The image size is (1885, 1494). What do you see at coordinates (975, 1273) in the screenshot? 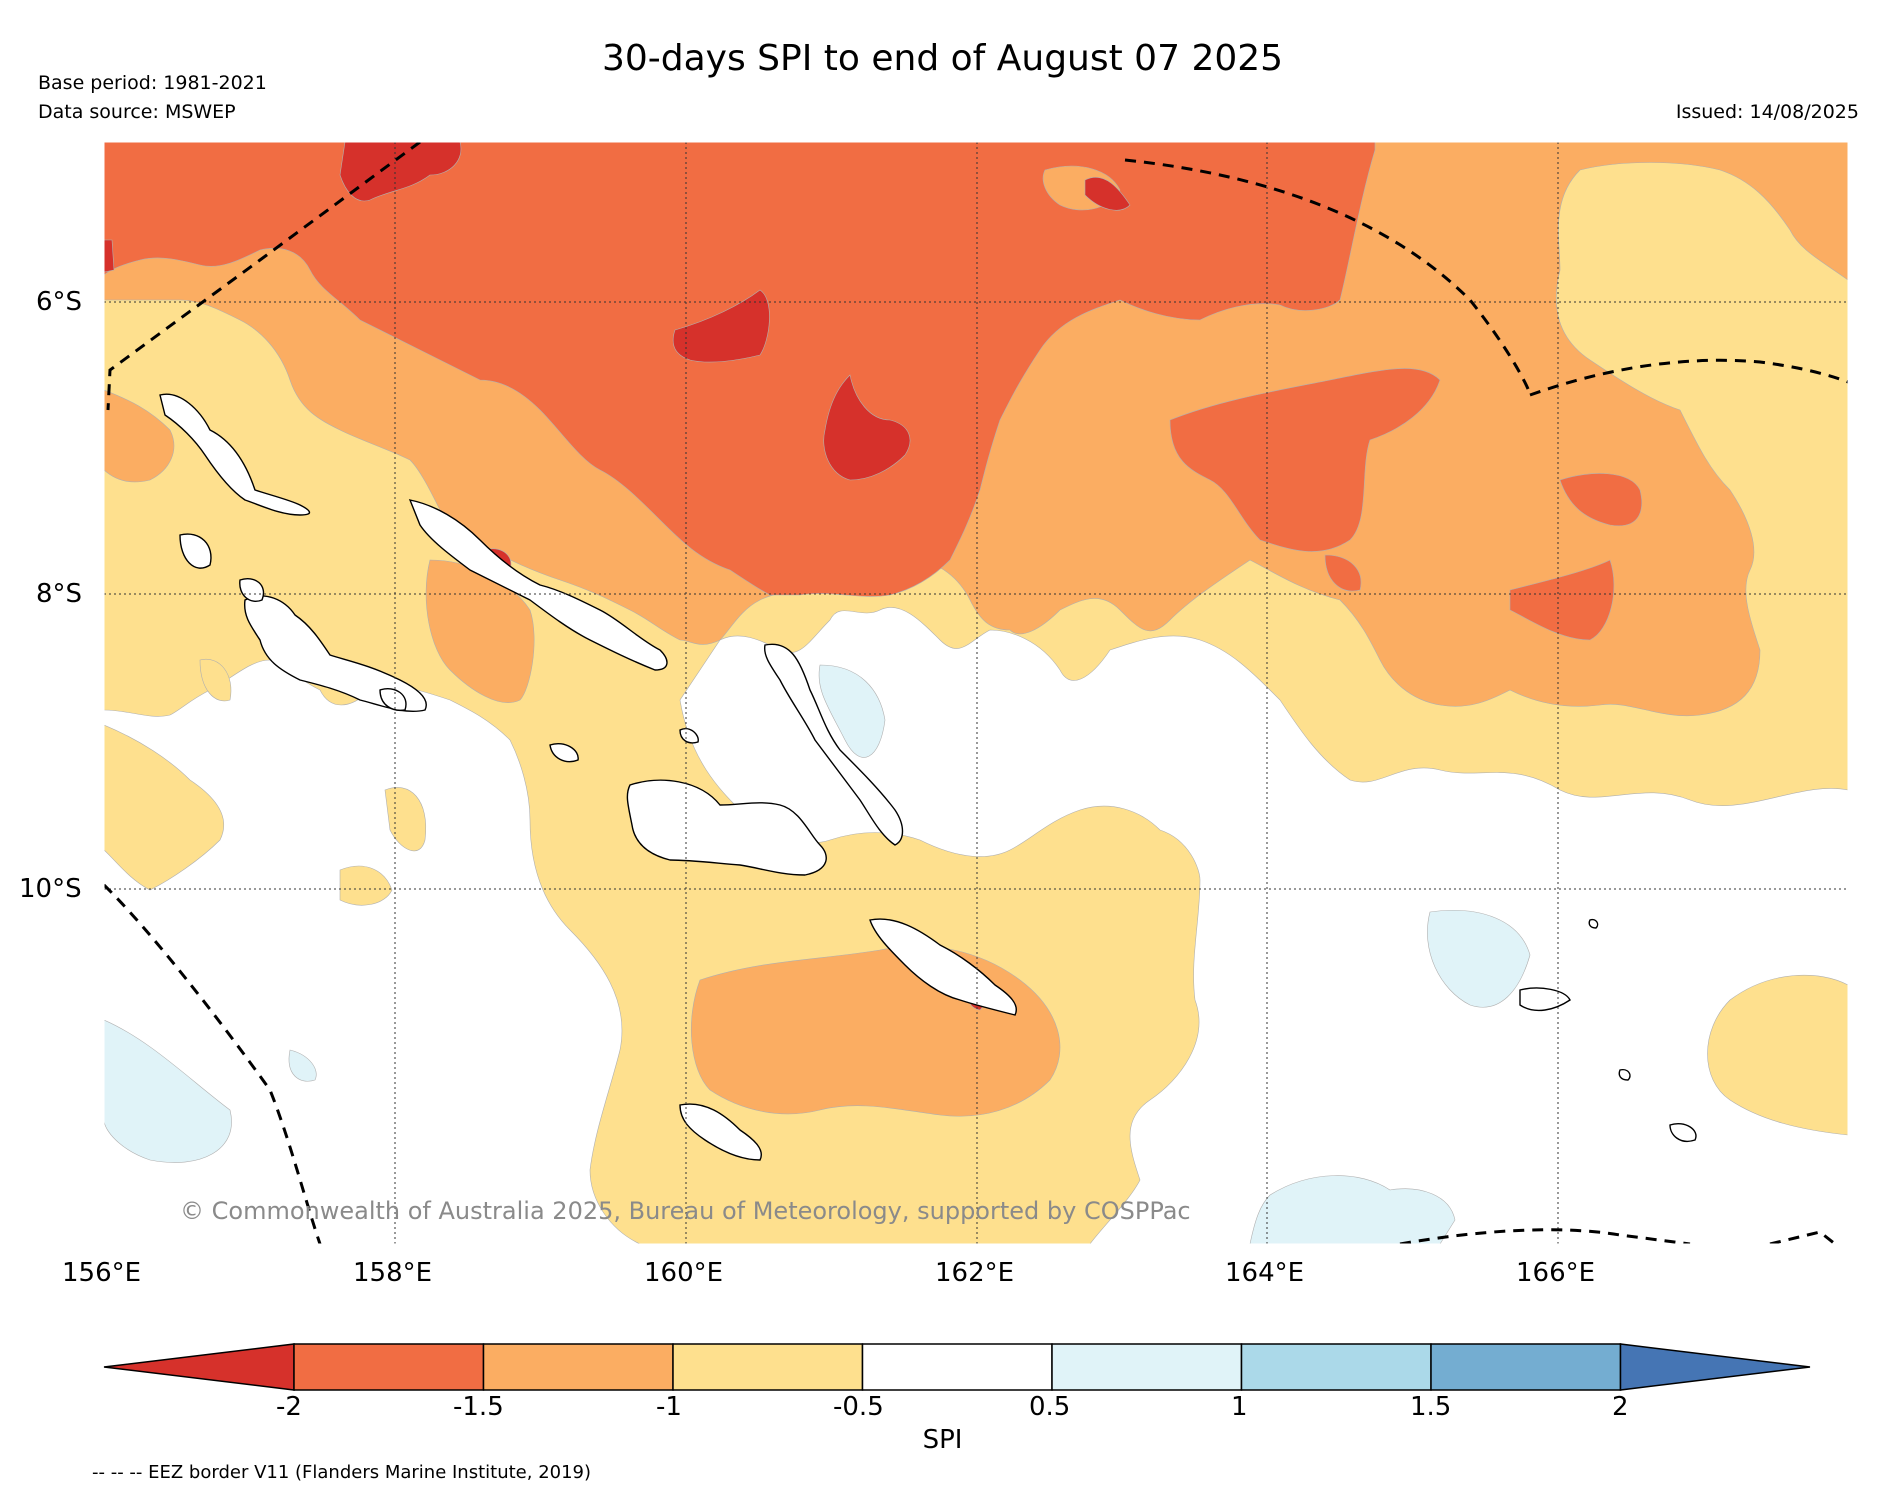
I see `lon-label-162e: 162°E` at bounding box center [975, 1273].